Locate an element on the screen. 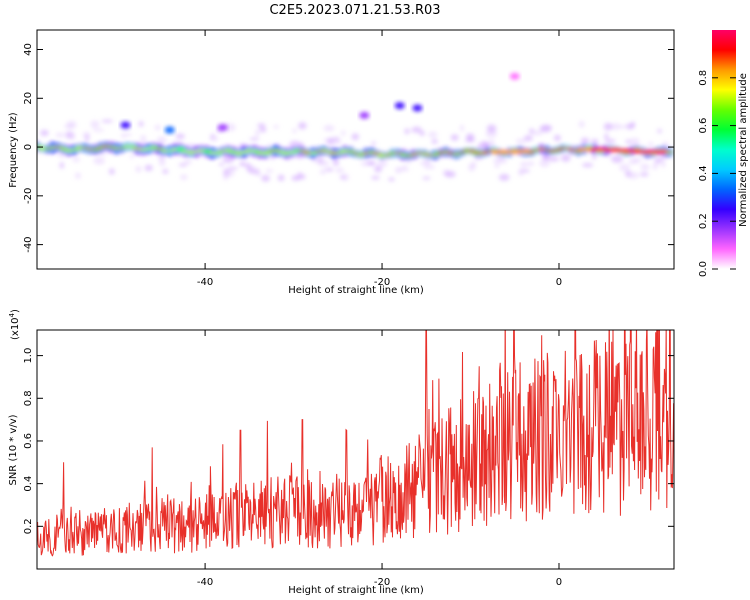 The height and width of the screenshot is (600, 750). snr-multiplier-exp: 4 is located at coordinates (12, 314).